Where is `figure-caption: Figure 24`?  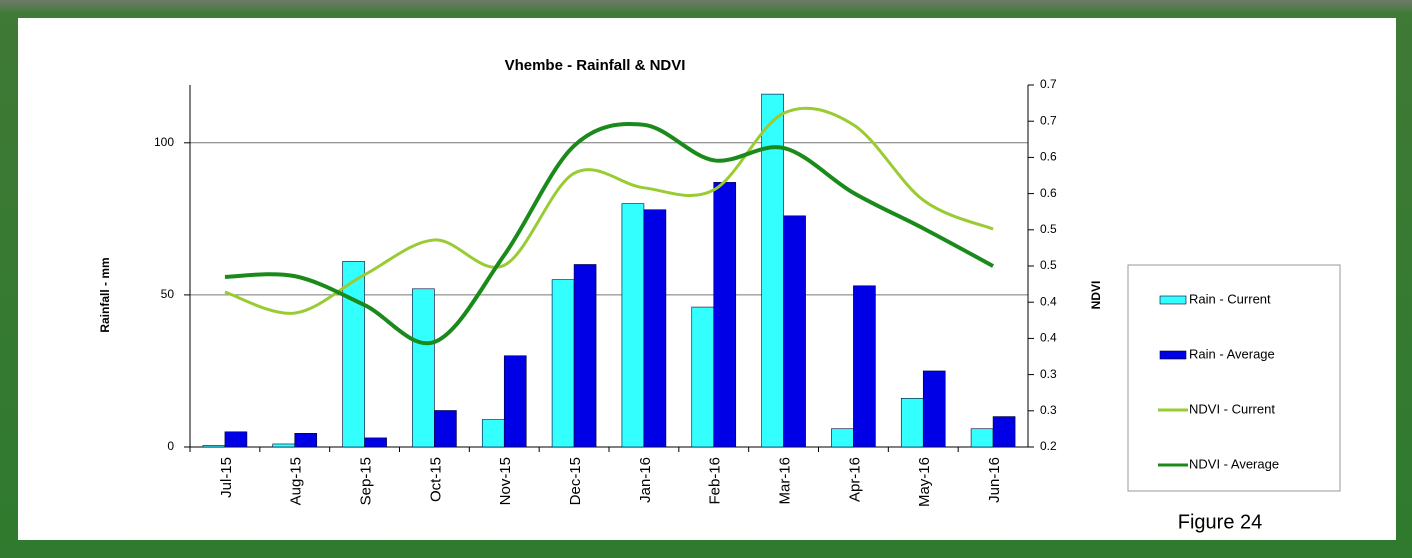
figure-caption: Figure 24 is located at coordinates (1220, 522).